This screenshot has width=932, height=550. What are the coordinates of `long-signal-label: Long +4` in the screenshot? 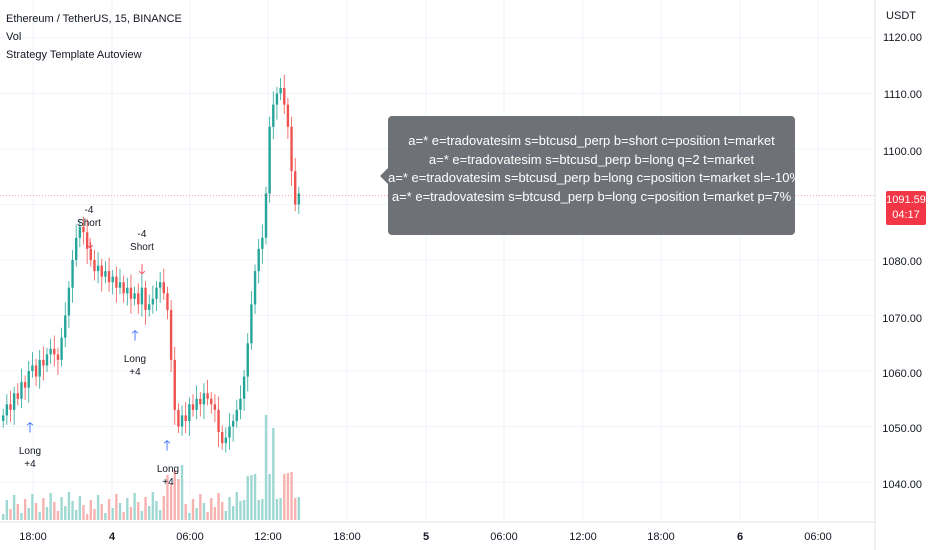 It's located at (135, 366).